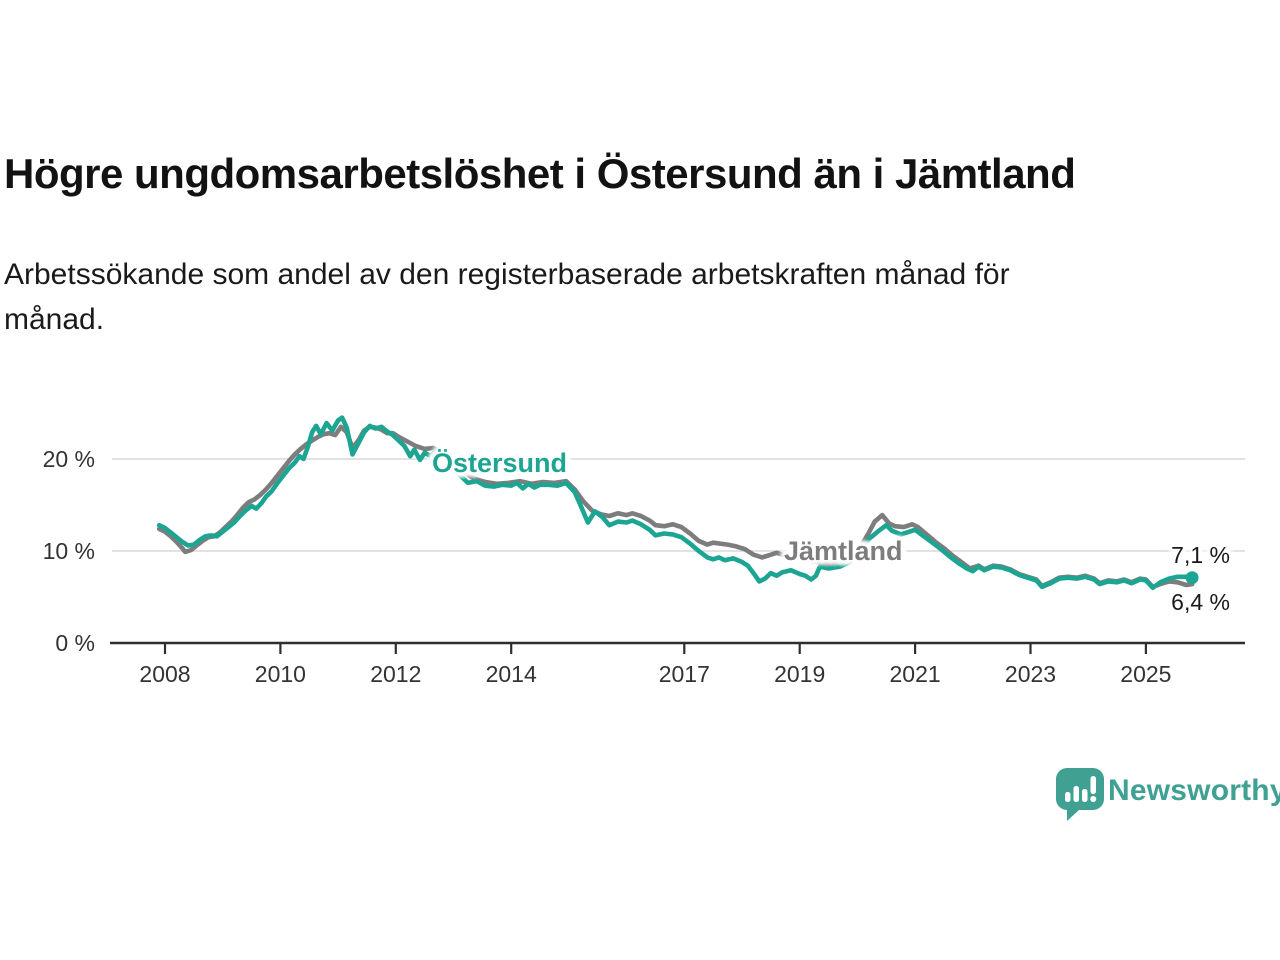  I want to click on end-value-label-jamtland: 6,4 %, so click(1200, 602).